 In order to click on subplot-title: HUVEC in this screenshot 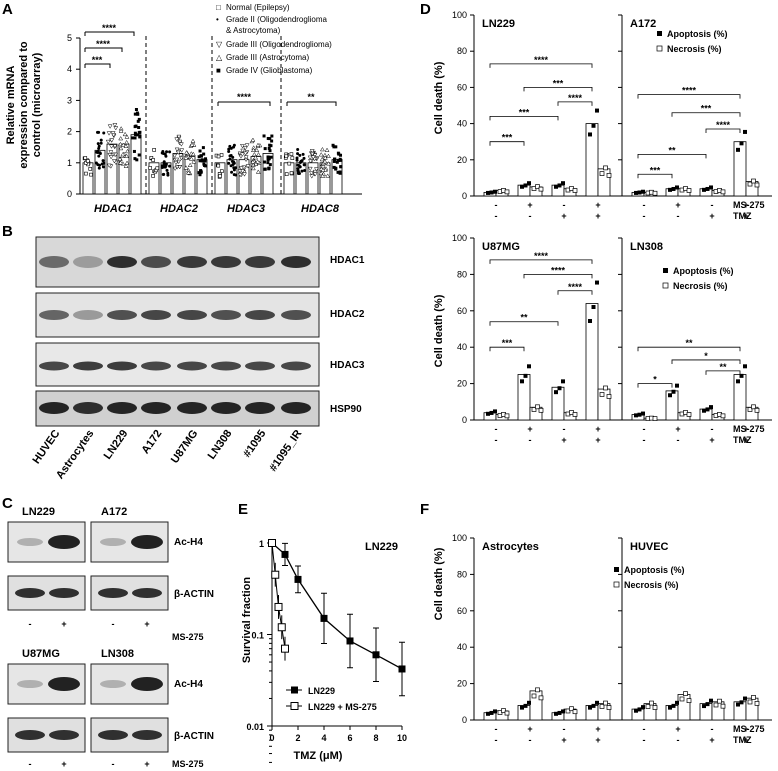, I will do `click(649, 547)`.